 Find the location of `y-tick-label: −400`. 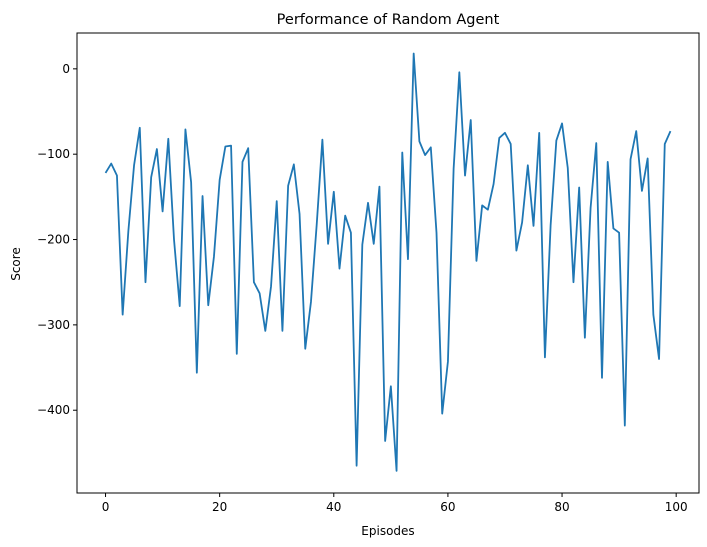

y-tick-label: −400 is located at coordinates (53, 410).